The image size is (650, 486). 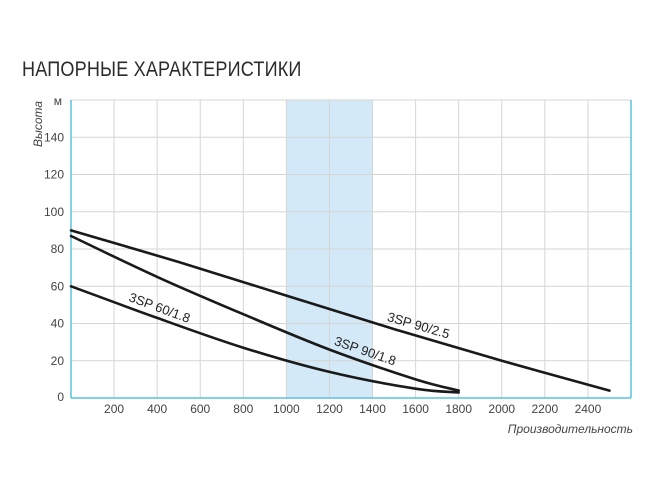 What do you see at coordinates (58, 249) in the screenshot?
I see `y-tick-label: 80` at bounding box center [58, 249].